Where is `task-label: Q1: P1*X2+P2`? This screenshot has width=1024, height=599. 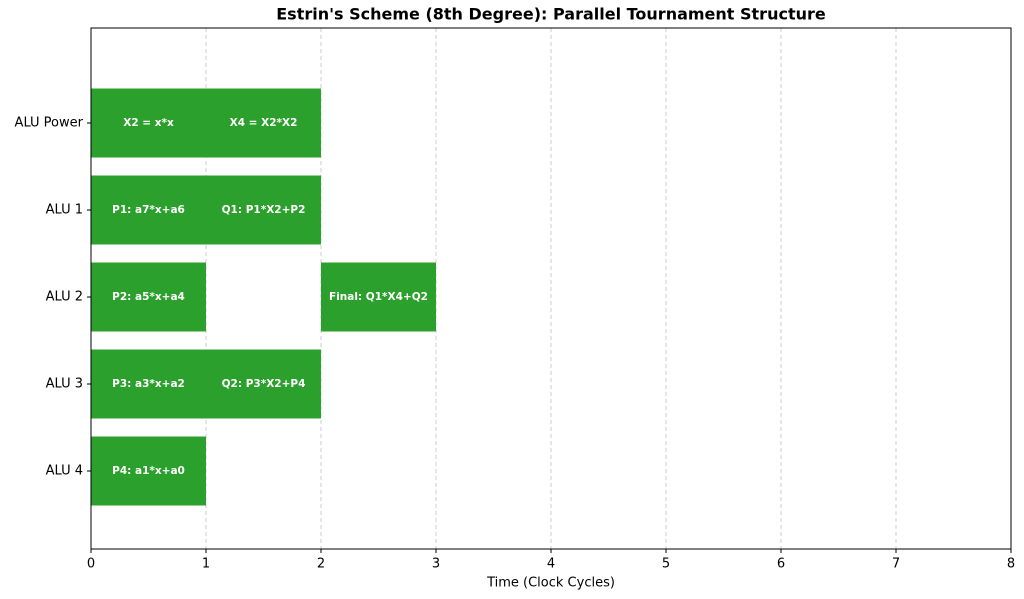
task-label: Q1: P1*X2+P2 is located at coordinates (264, 210).